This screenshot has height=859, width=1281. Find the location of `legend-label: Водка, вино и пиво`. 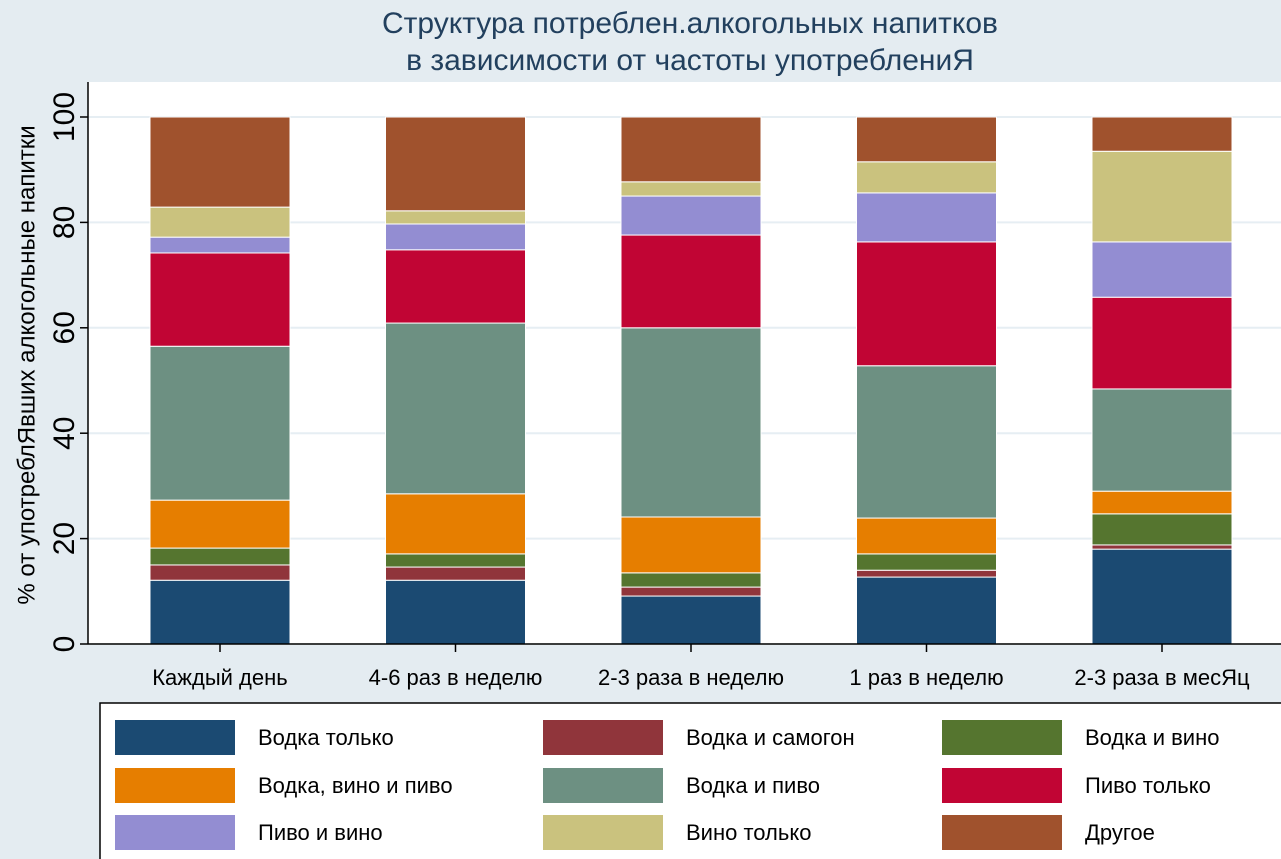

legend-label: Водка, вино и пиво is located at coordinates (355, 785).